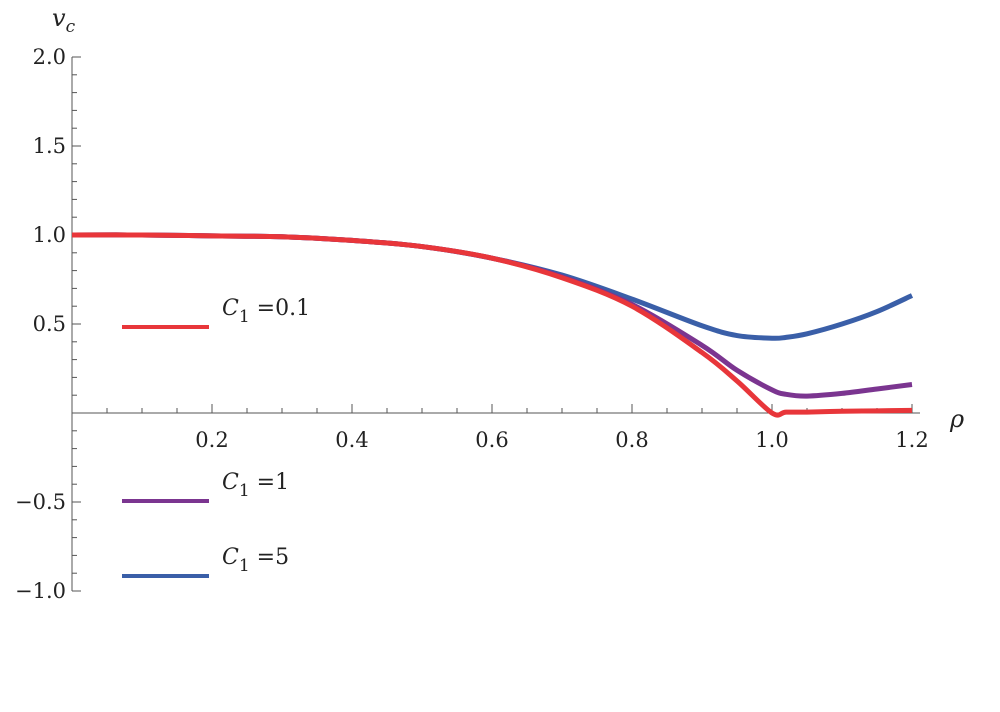  I want to click on y-tick-label: 0.5, so click(49, 324).